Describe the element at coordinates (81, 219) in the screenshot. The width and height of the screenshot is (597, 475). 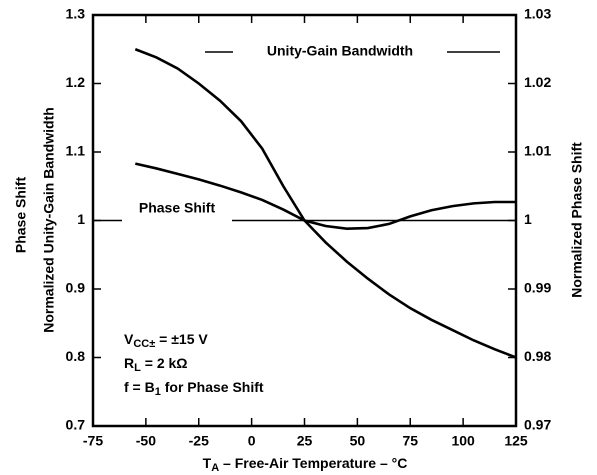
I see `y-tick-label: 1` at that location.